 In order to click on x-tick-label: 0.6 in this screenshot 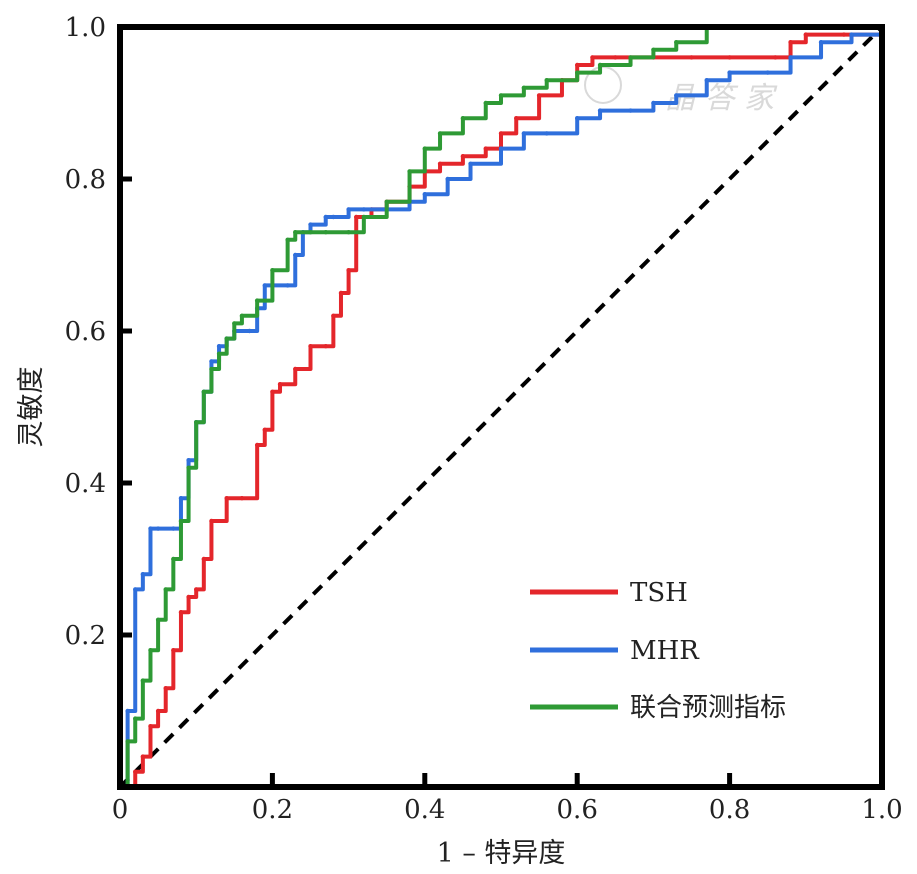, I will do `click(577, 810)`.